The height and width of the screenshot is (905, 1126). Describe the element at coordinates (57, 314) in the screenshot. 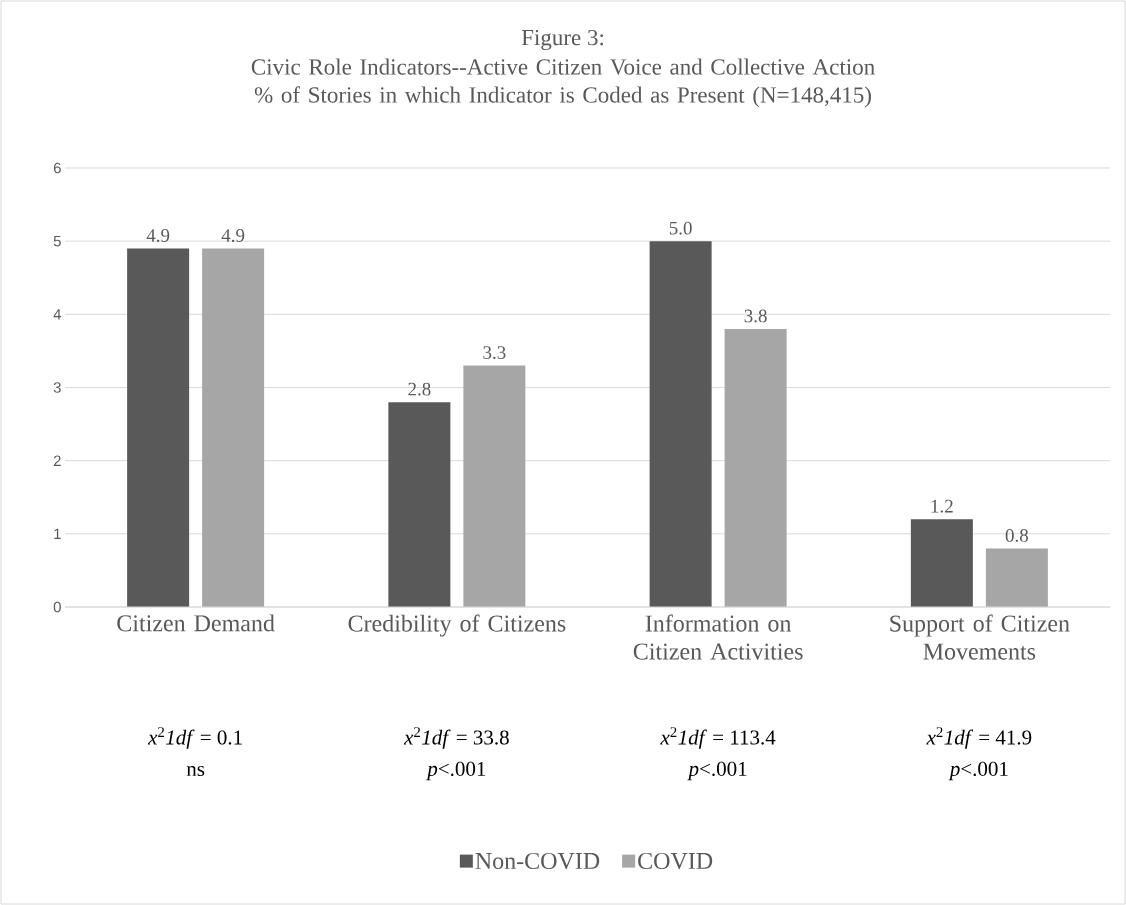

I see `y-tick-label: 4` at that location.